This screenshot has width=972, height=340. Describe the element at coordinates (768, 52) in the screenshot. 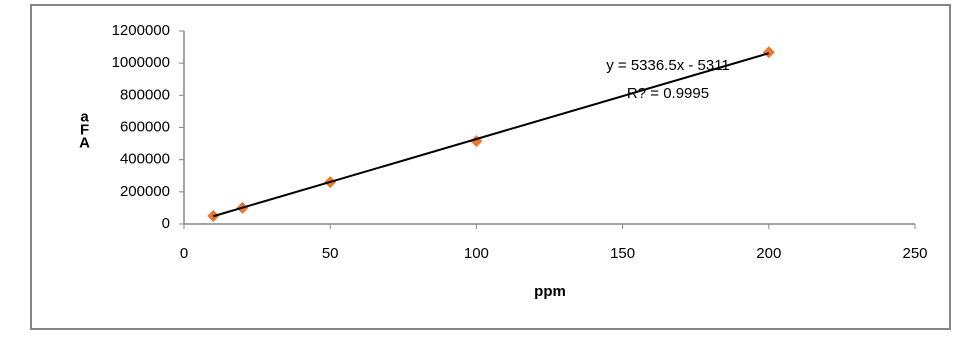

I see `data-point` at that location.